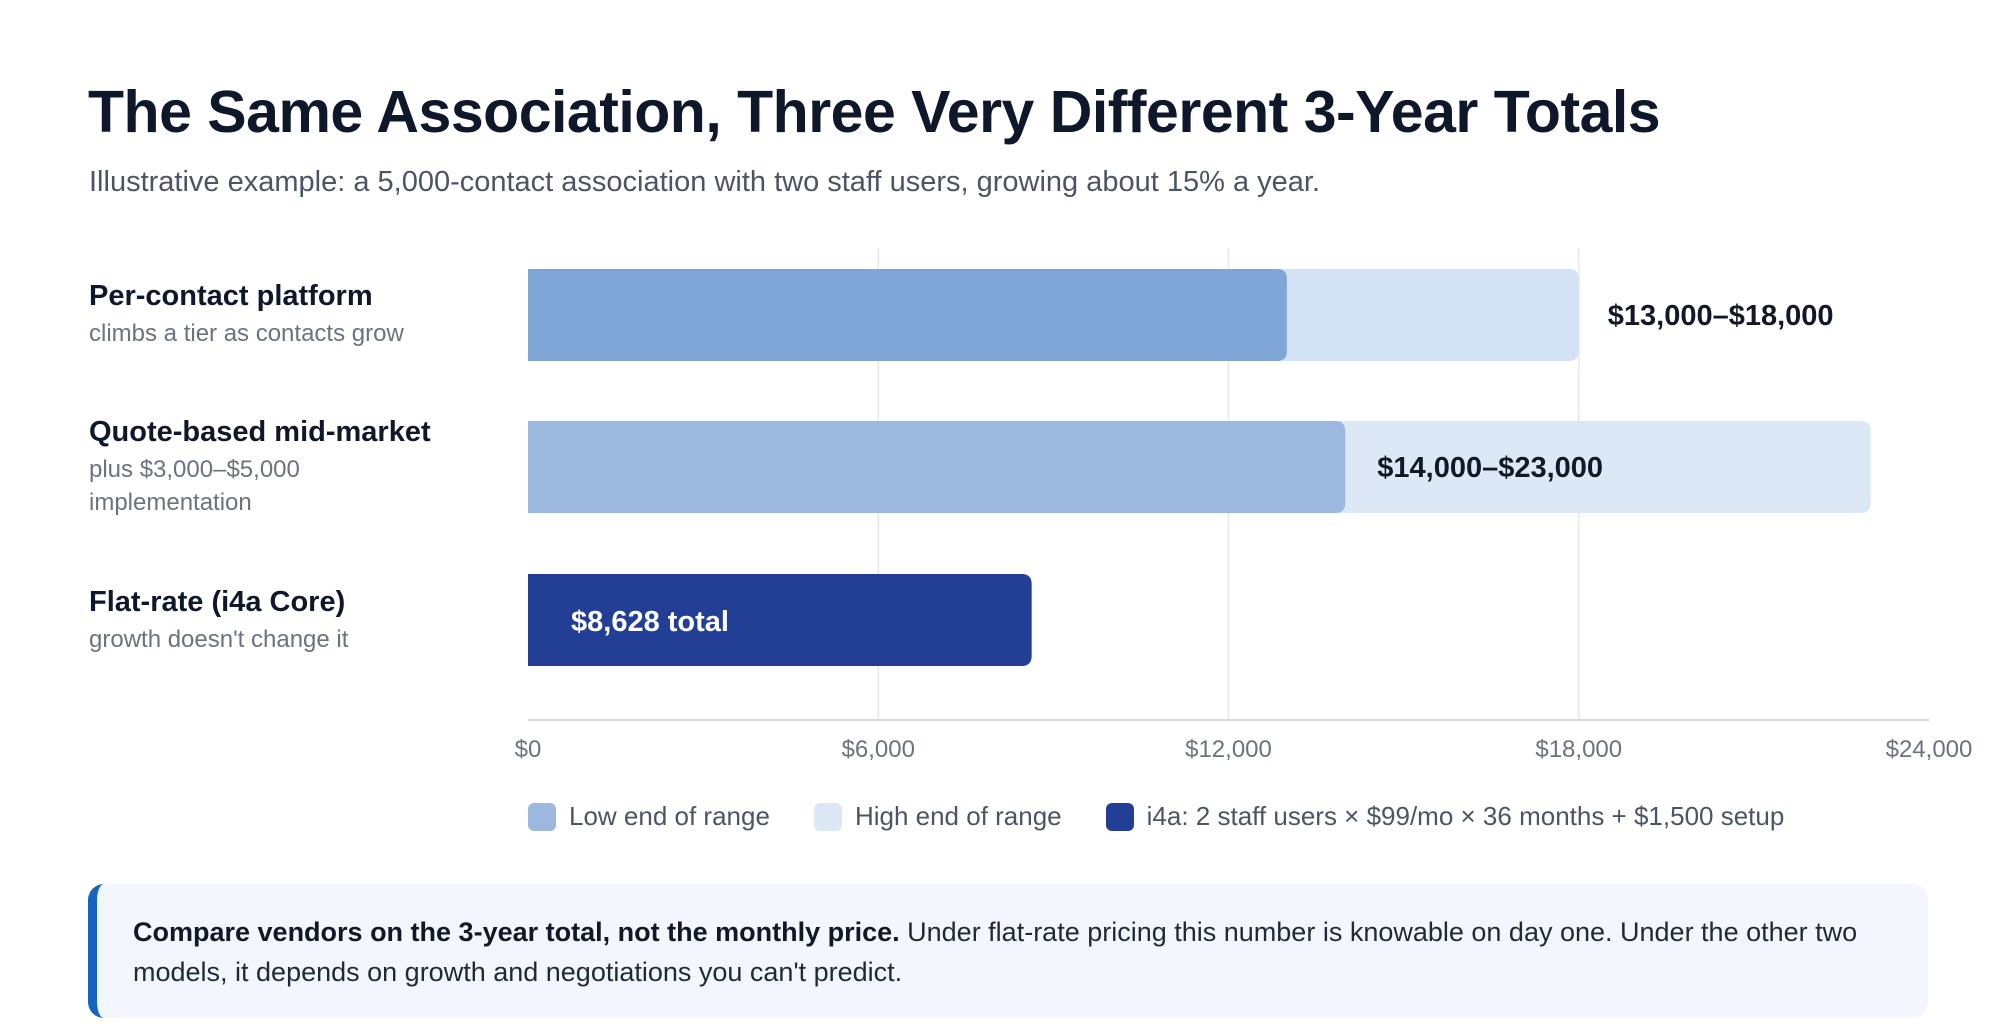 The width and height of the screenshot is (2000, 1028). I want to click on bar-data-label: $13,000–$18,000, so click(1721, 316).